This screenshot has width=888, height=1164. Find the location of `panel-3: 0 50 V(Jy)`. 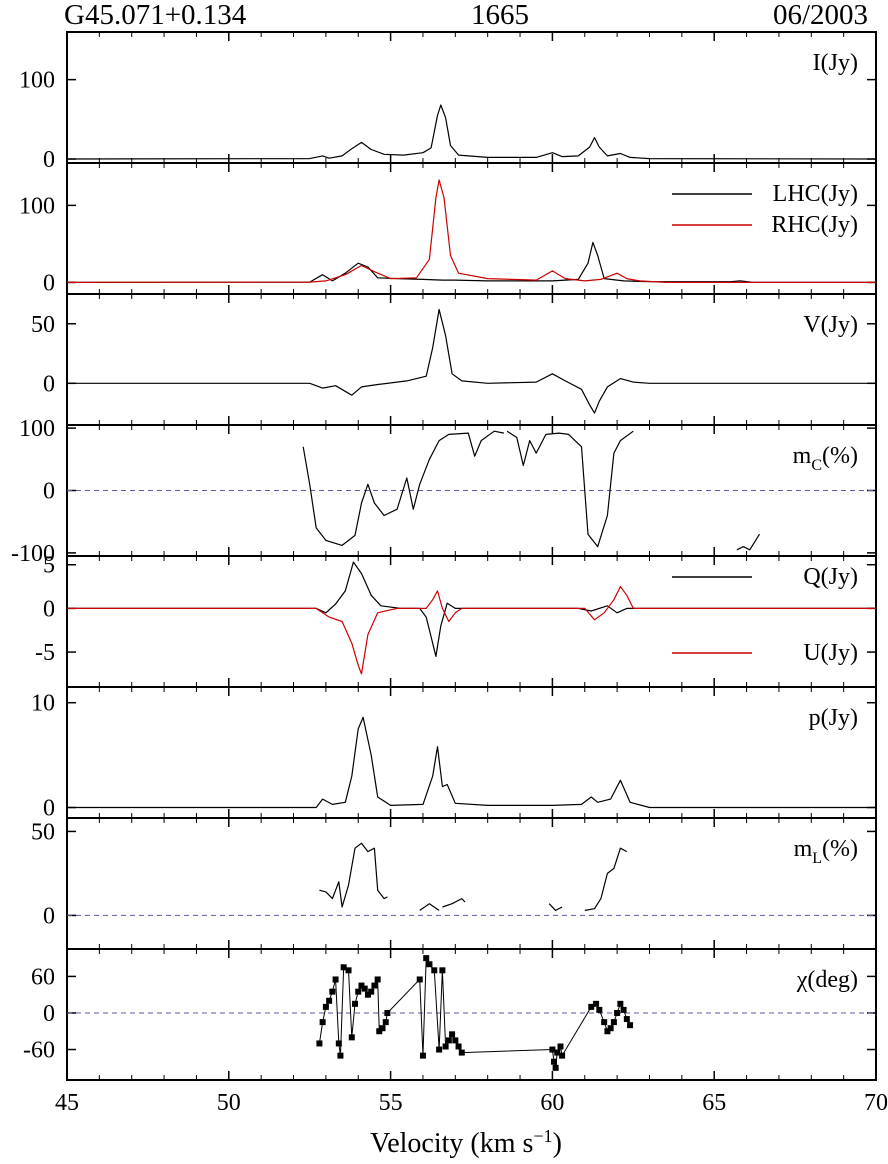

panel-3: 0 50 V(Jy) is located at coordinates (454, 359).